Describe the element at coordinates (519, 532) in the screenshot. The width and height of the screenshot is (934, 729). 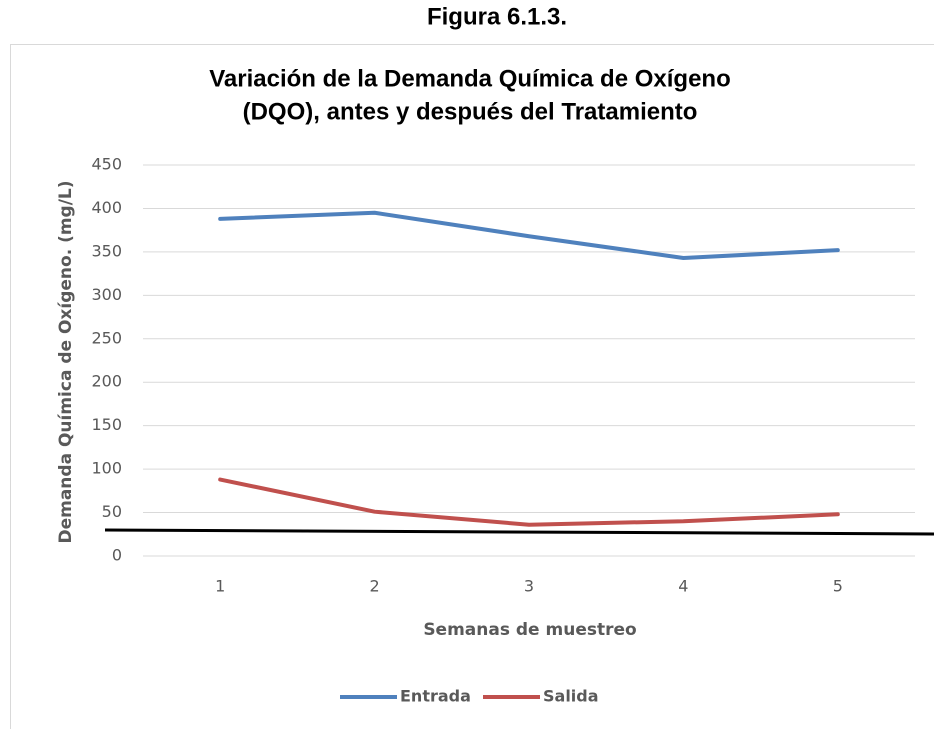
I see `annotation-line` at that location.